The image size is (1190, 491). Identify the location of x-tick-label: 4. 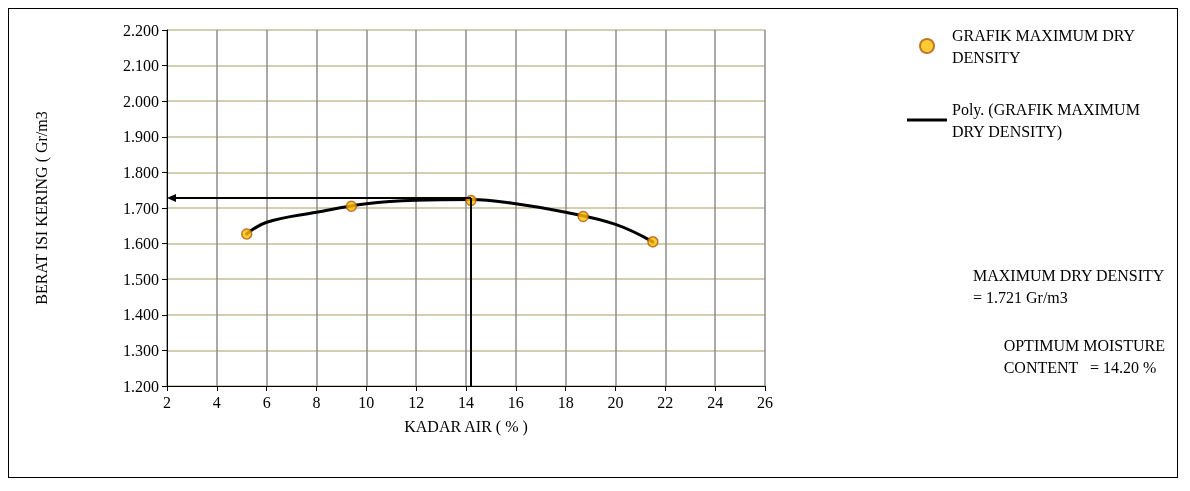
(216, 402).